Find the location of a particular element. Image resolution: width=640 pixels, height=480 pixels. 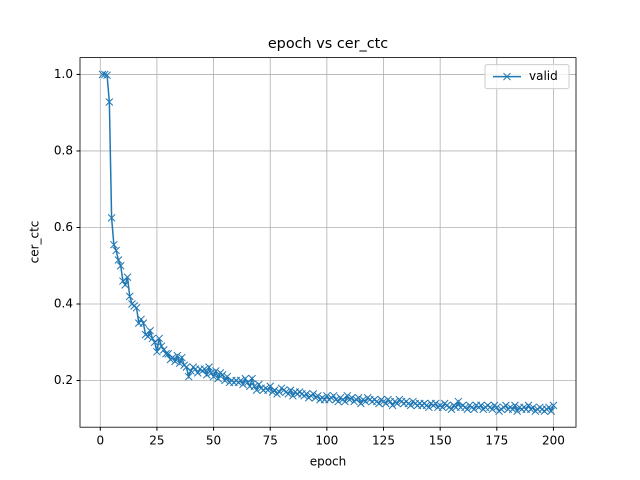

x-tick-label: 150 is located at coordinates (440, 441).